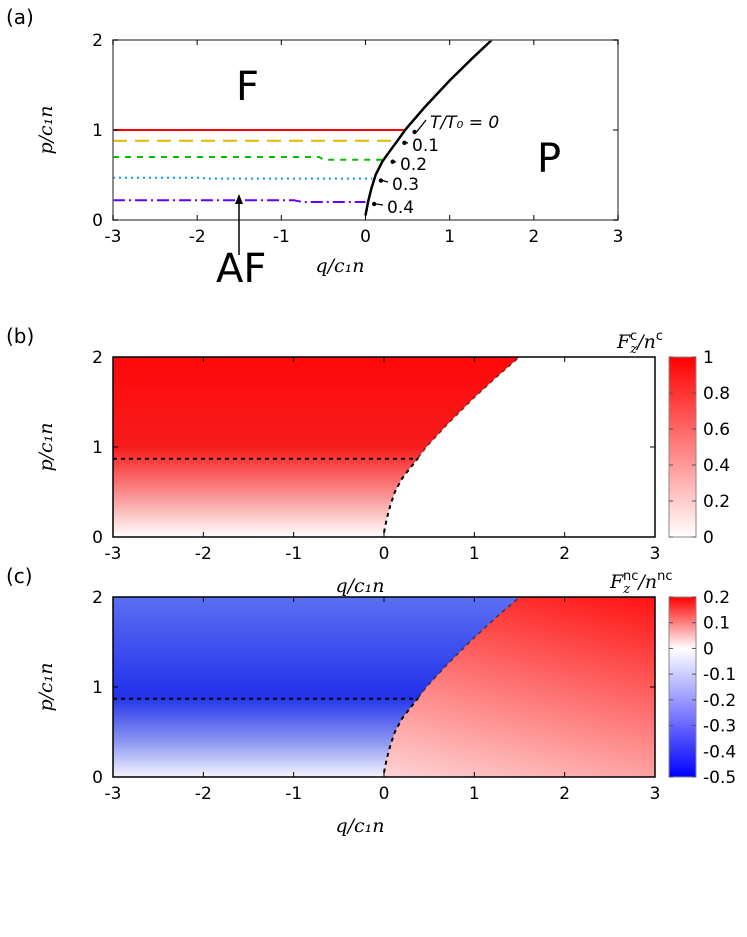  I want to click on panel-b-xtick-label: 2, so click(564, 554).